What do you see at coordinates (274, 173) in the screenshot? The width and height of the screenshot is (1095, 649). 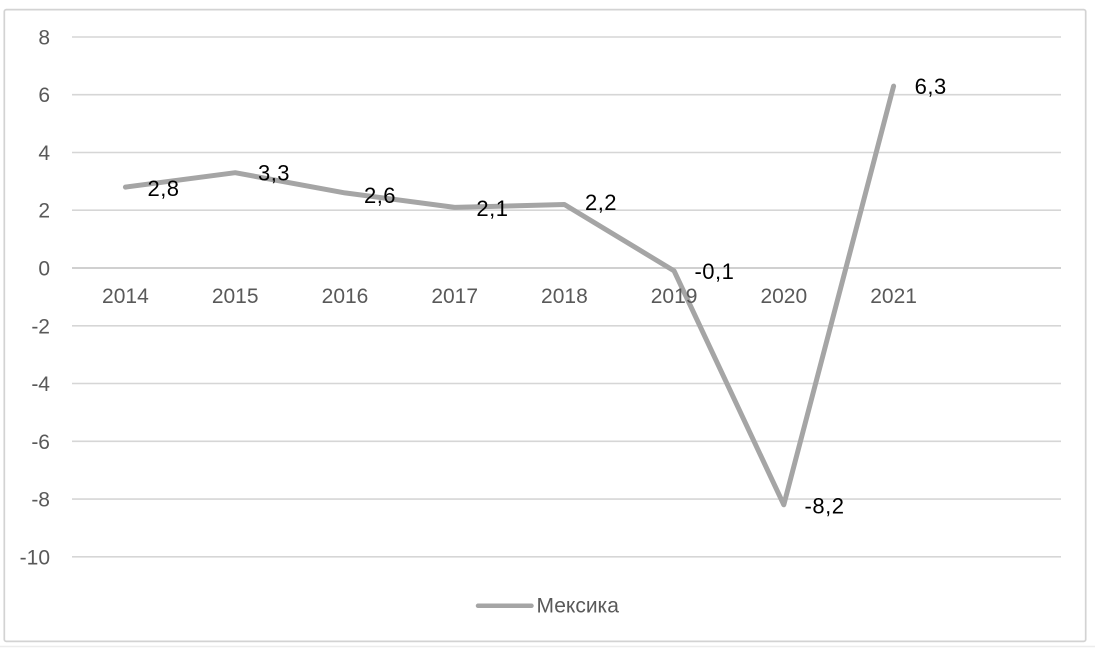 I see `svg-text: 3,3` at bounding box center [274, 173].